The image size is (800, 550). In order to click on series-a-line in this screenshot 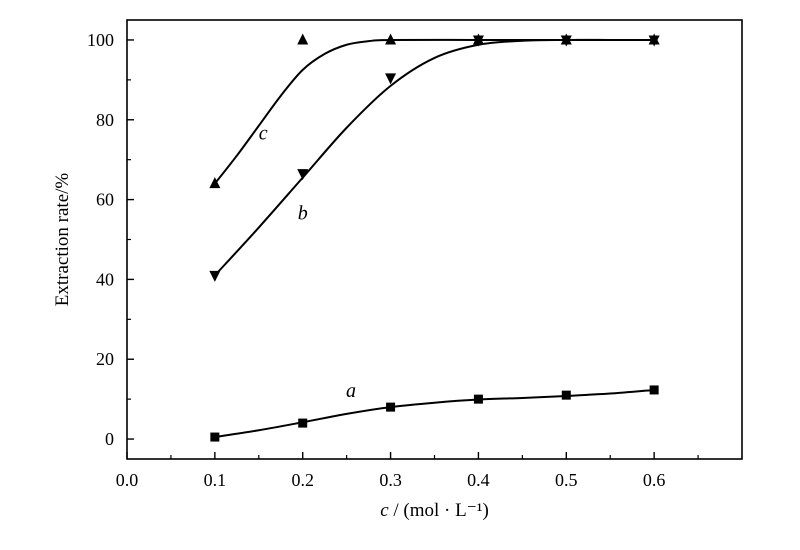, I will do `click(434, 413)`.